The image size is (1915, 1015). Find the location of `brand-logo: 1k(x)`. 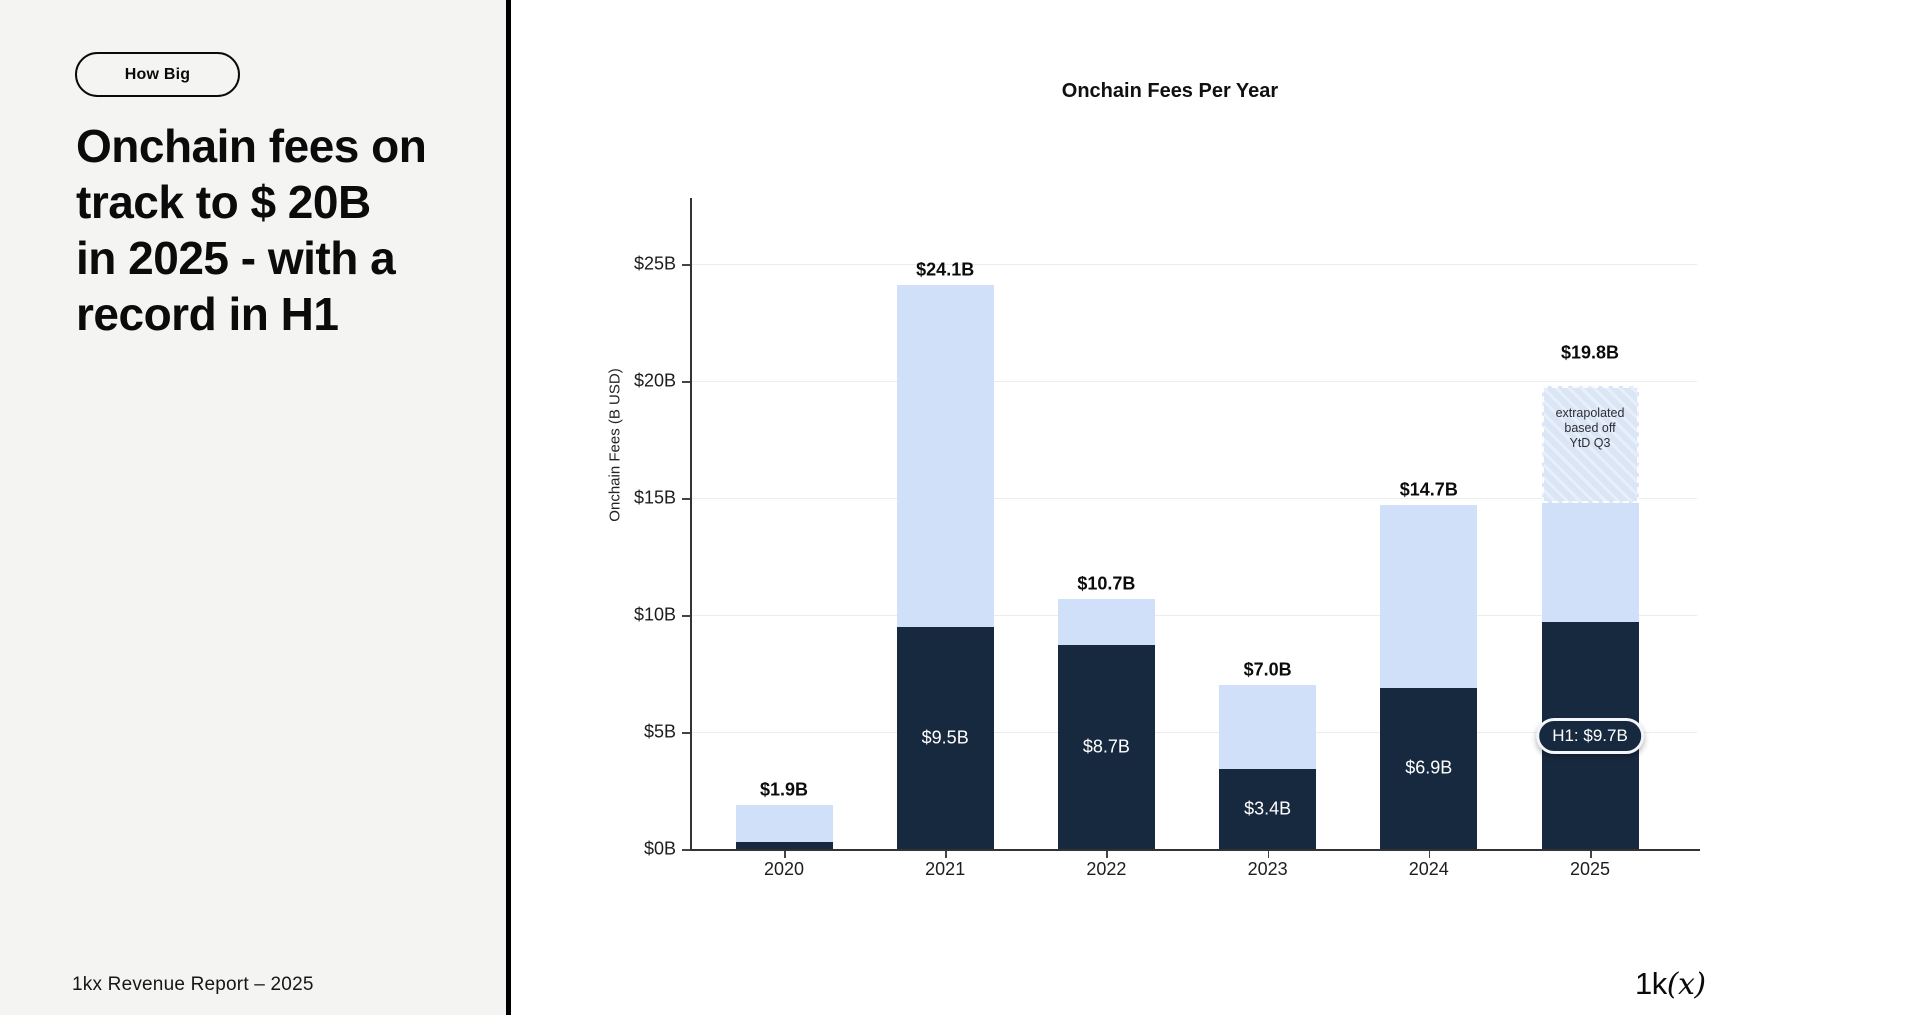

brand-logo: 1k(x) is located at coordinates (1670, 984).